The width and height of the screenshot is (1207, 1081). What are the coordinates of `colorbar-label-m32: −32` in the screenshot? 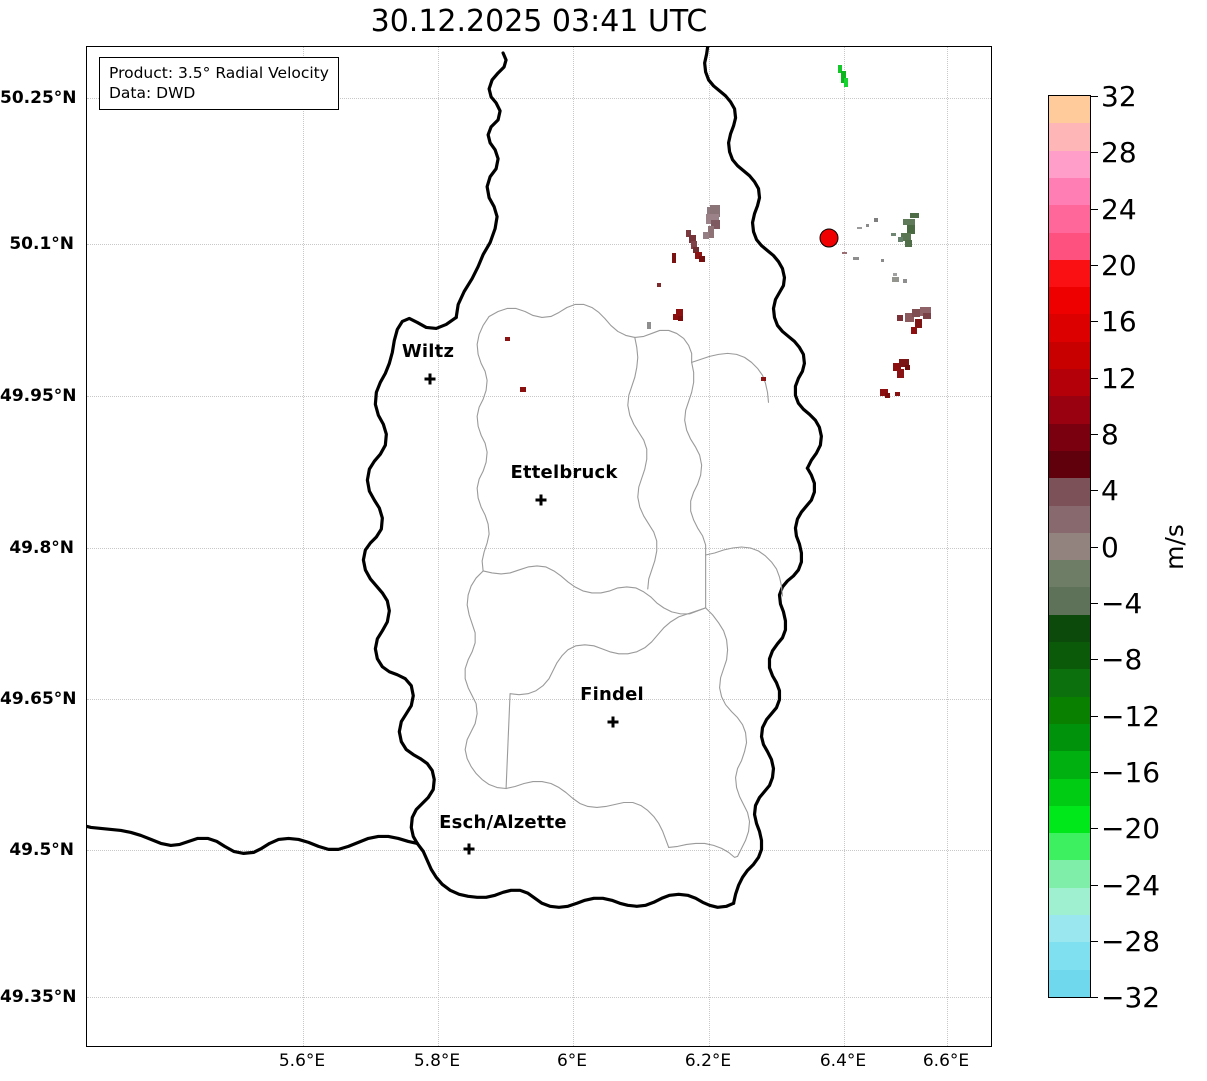 It's located at (1131, 997).